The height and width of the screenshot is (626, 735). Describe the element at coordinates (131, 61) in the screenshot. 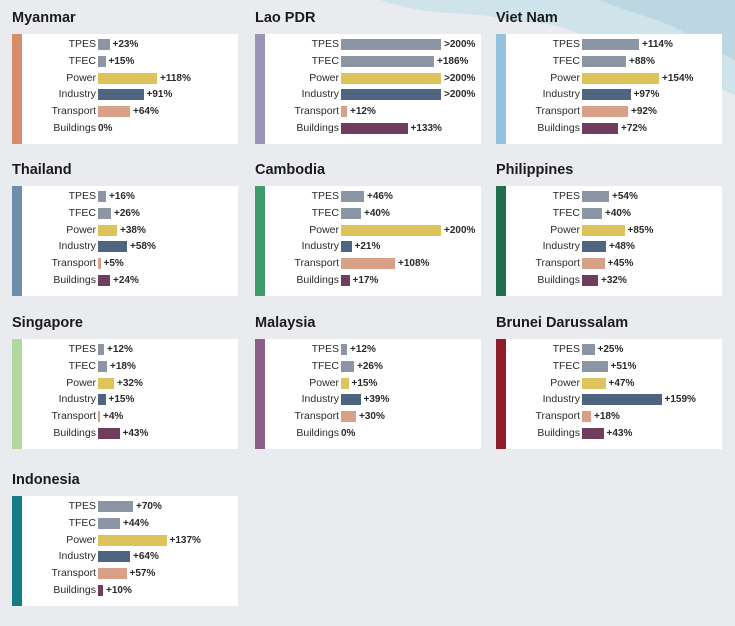

I see `bar-row-tfec: TFEC +15%` at that location.